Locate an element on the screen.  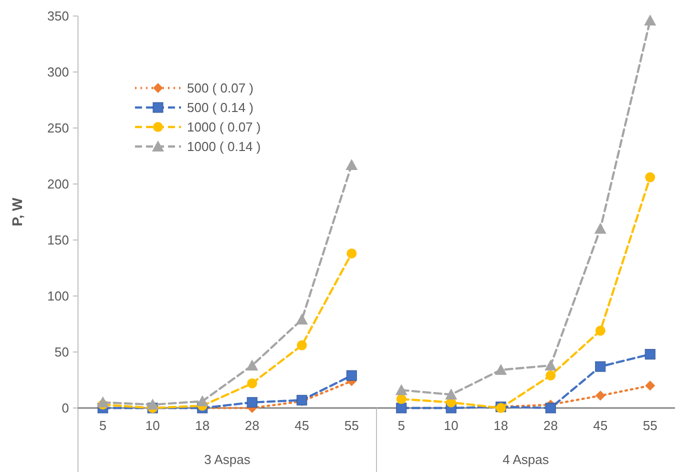
y-tick-label: 250 is located at coordinates (58, 128).